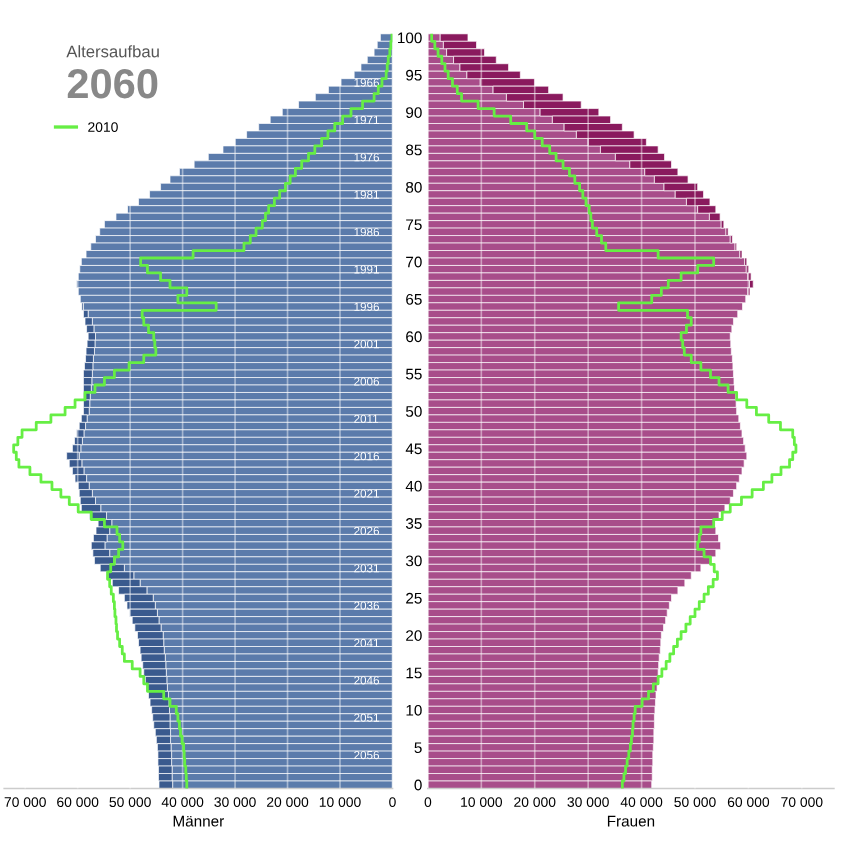  Describe the element at coordinates (112, 51) in the screenshot. I see `text: Altersaufbau` at that location.